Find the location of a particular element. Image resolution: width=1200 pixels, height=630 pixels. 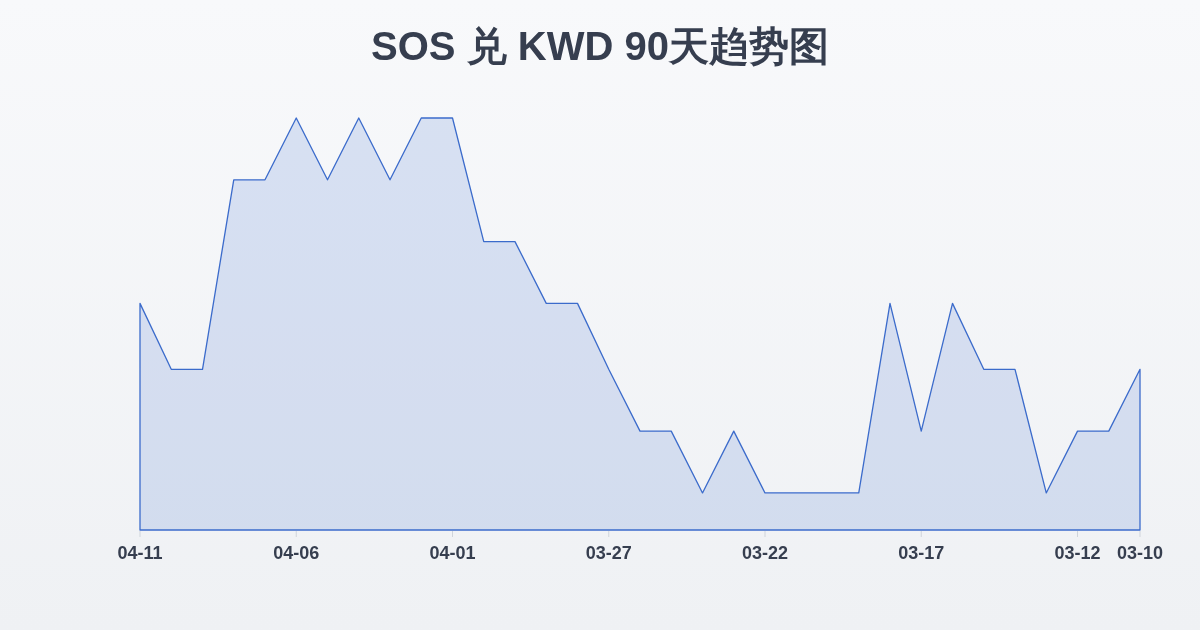

x-tick-label: 03-22 is located at coordinates (765, 553).